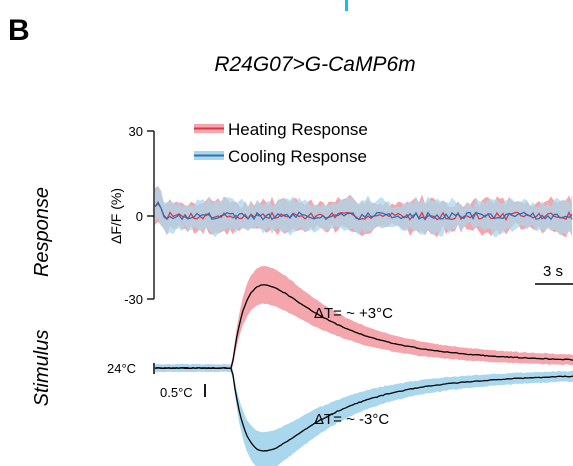  What do you see at coordinates (133, 299) in the screenshot?
I see `y-tick-label-minus30: -30` at bounding box center [133, 299].